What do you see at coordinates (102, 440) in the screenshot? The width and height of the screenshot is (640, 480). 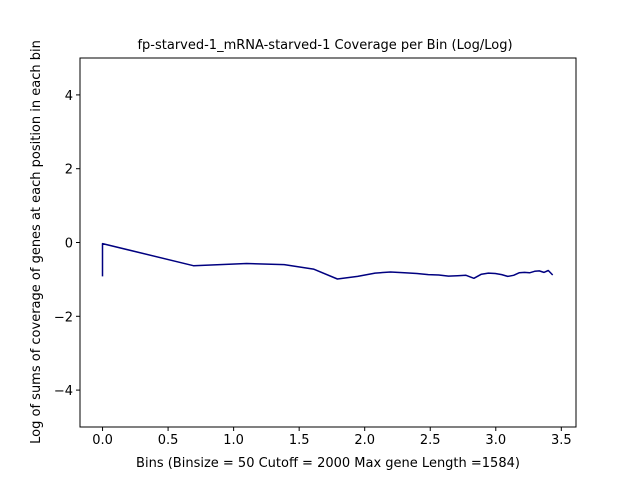 I see `x-tick-label: 0.0` at bounding box center [102, 440].